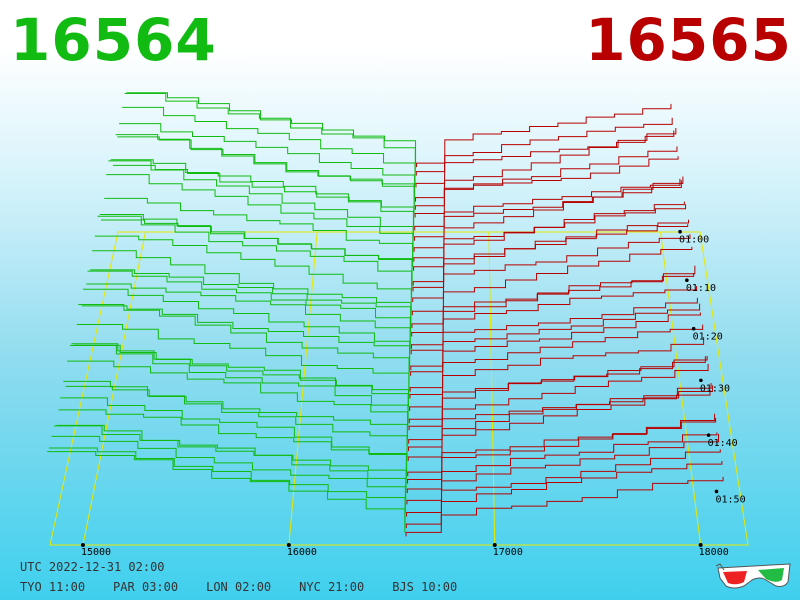 This screenshot has height=600, width=800. I want to click on city-time: 21:00, so click(346, 587).